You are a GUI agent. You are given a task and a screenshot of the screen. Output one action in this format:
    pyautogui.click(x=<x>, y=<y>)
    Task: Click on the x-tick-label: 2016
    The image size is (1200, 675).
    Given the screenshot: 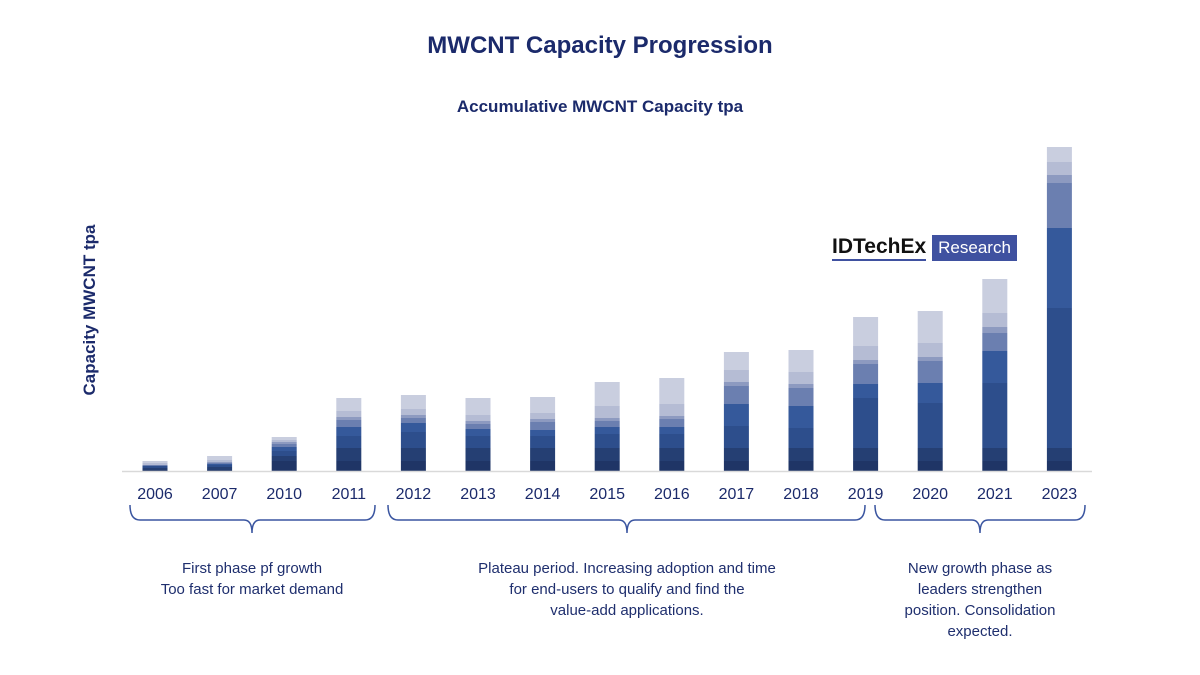 What is the action you would take?
    pyautogui.click(x=672, y=494)
    